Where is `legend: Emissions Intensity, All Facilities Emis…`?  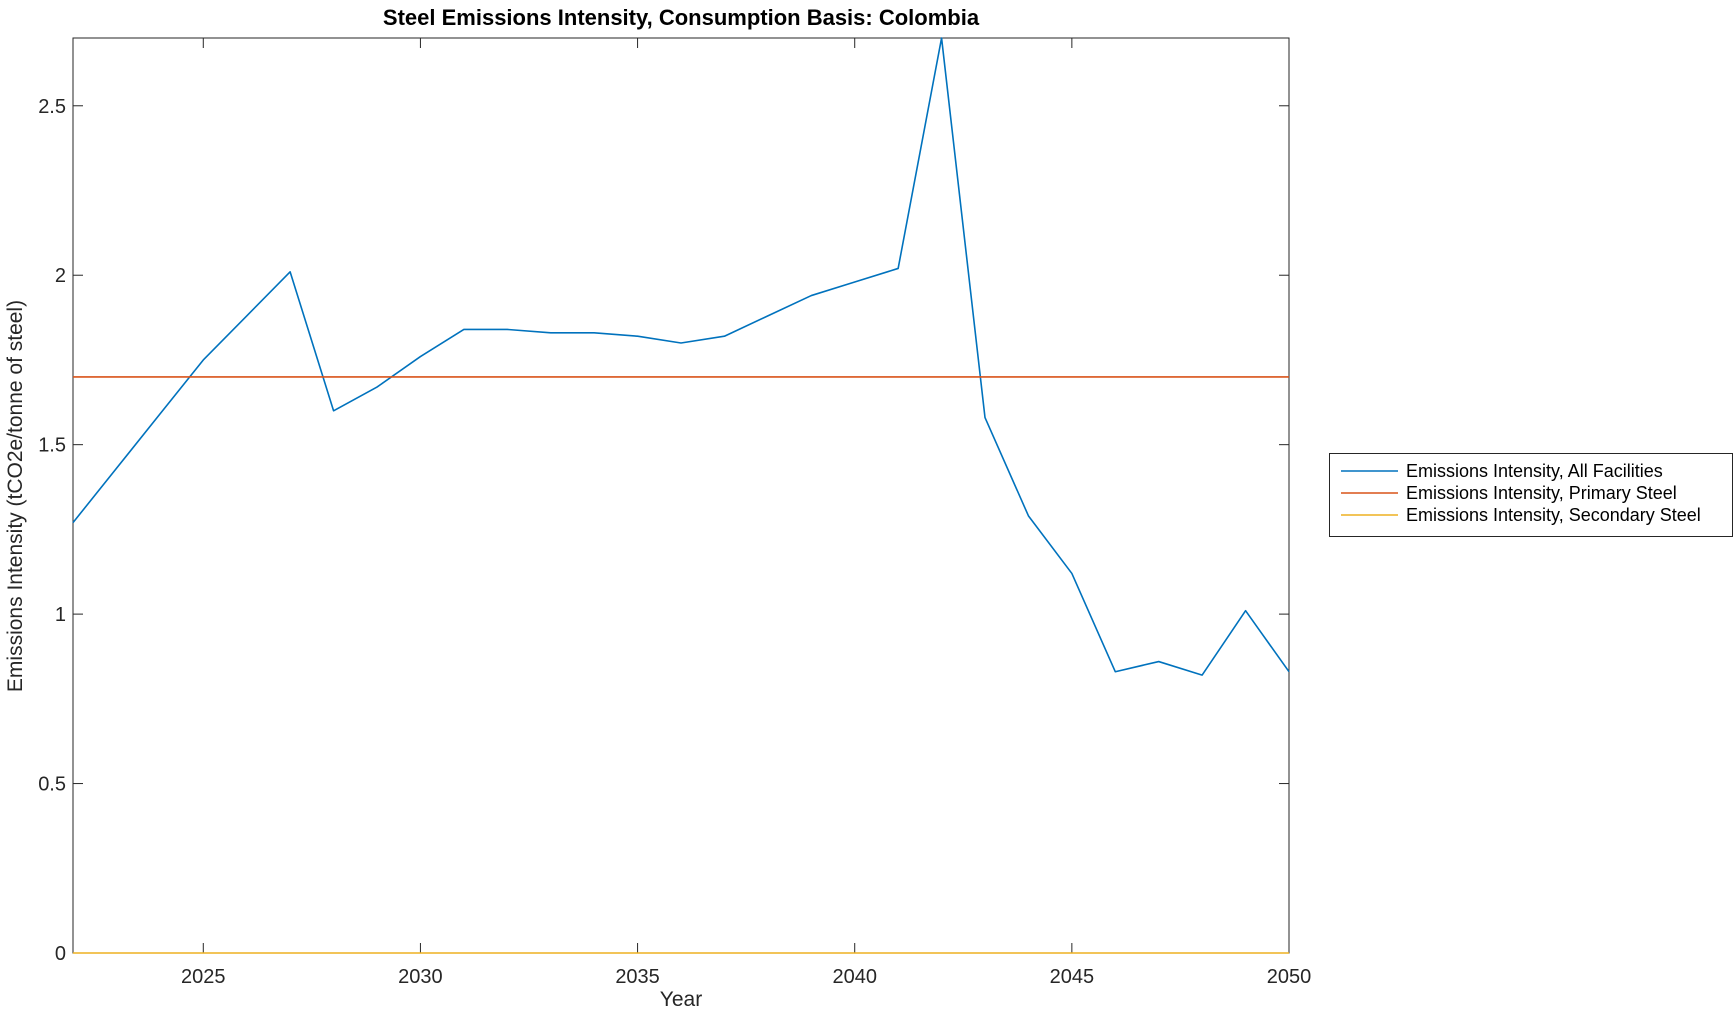 legend: Emissions Intensity, All Facilities Emis… is located at coordinates (1531, 495).